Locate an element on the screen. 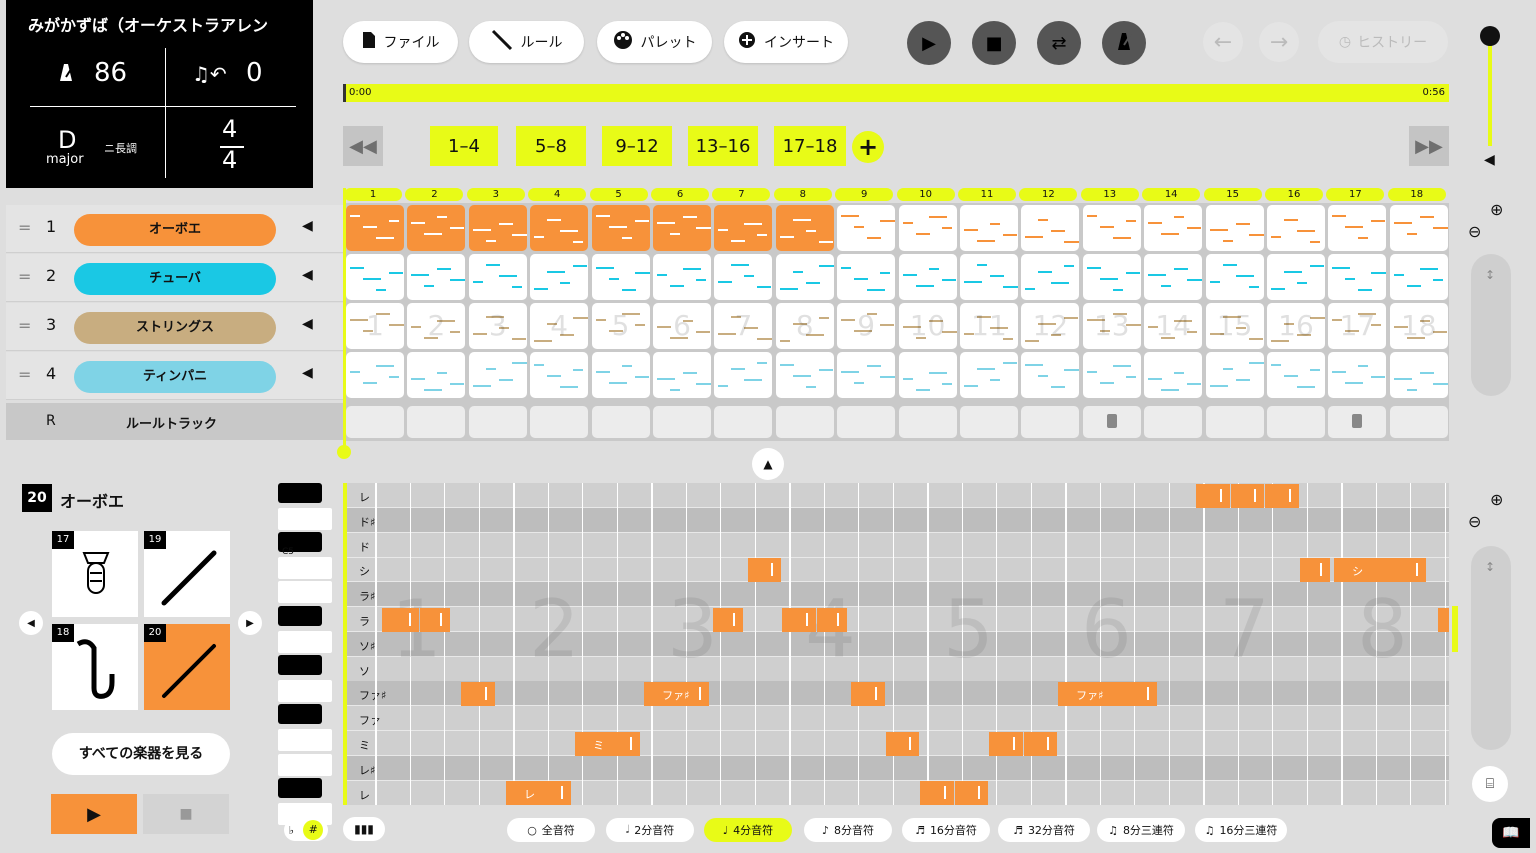 This screenshot has width=1536, height=853. pitch-row: ド is located at coordinates (896, 545).